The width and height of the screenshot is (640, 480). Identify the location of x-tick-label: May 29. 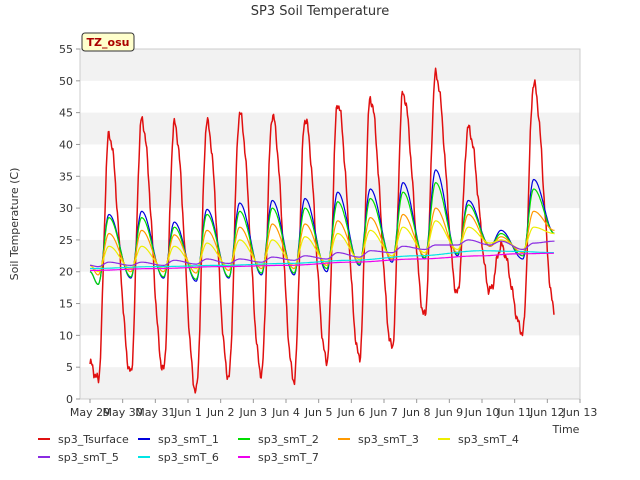
(90, 412).